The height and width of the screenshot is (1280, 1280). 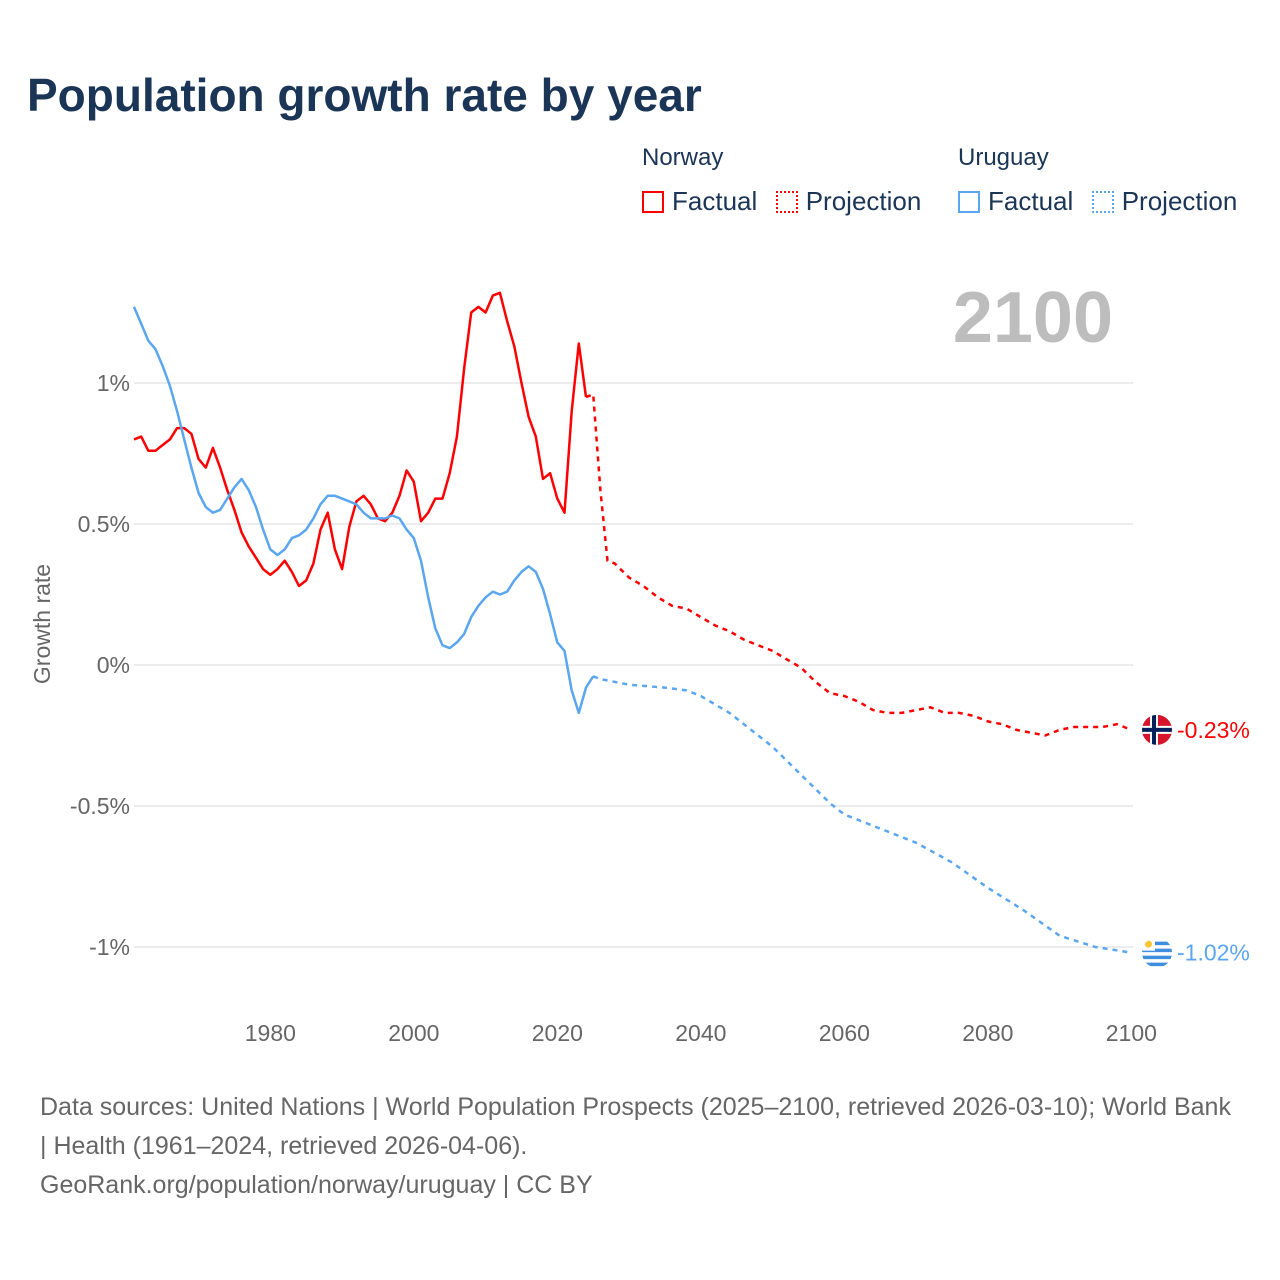 I want to click on legend-norway-factual: Factual, so click(x=699, y=201).